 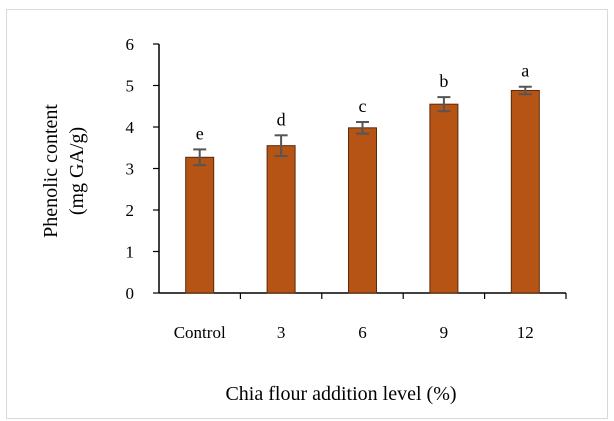 What do you see at coordinates (130, 169) in the screenshot?
I see `y-tick-label: 3` at bounding box center [130, 169].